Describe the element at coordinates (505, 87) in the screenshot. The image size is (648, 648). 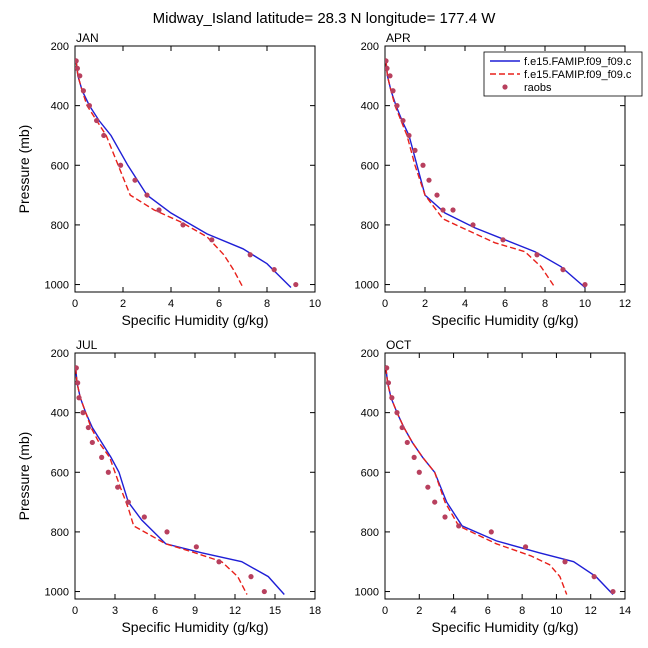
I see `legend-marker` at that location.